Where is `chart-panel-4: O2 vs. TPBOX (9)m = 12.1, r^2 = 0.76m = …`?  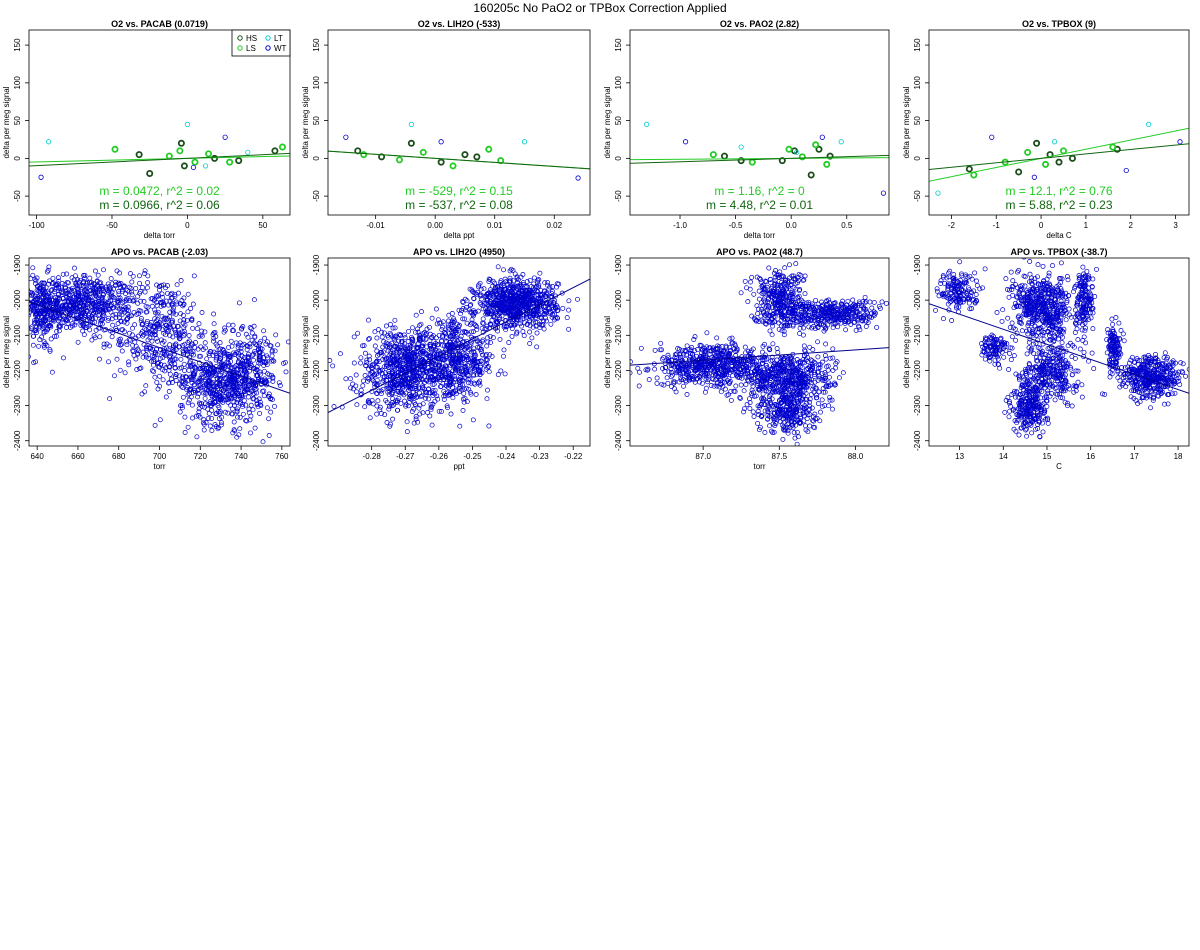 chart-panel-4: O2 vs. TPBOX (9)m = 12.1, r^2 = 0.76m = … is located at coordinates (1046, 129).